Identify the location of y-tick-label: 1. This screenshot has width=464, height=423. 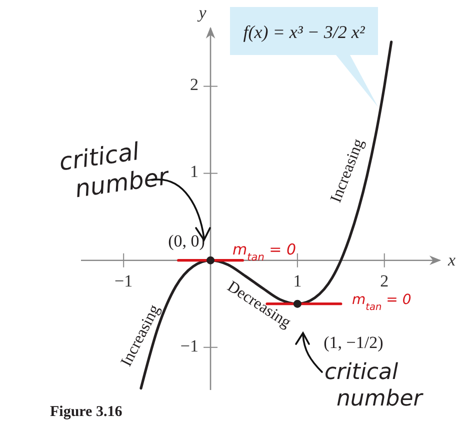
(194, 172).